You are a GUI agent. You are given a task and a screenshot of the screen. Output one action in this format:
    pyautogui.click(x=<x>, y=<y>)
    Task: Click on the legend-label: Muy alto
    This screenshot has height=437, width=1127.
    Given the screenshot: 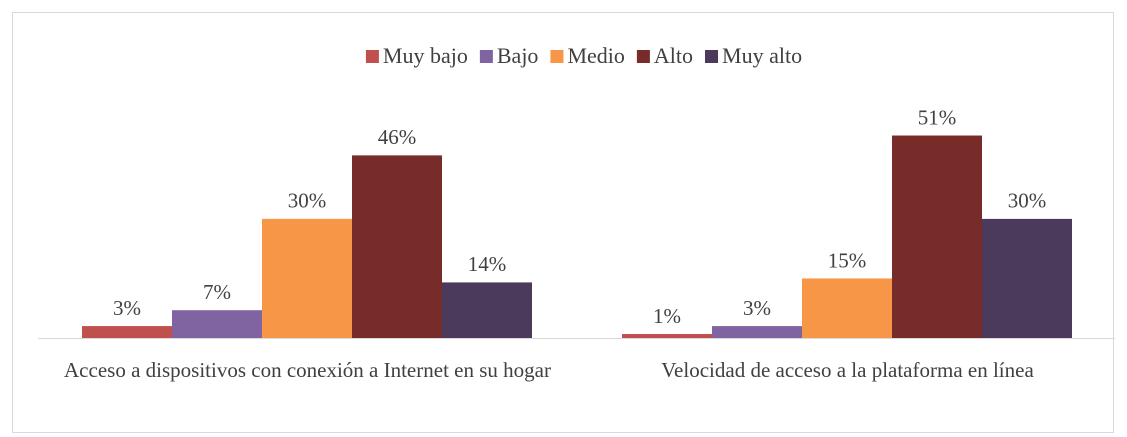 What is the action you would take?
    pyautogui.click(x=762, y=55)
    